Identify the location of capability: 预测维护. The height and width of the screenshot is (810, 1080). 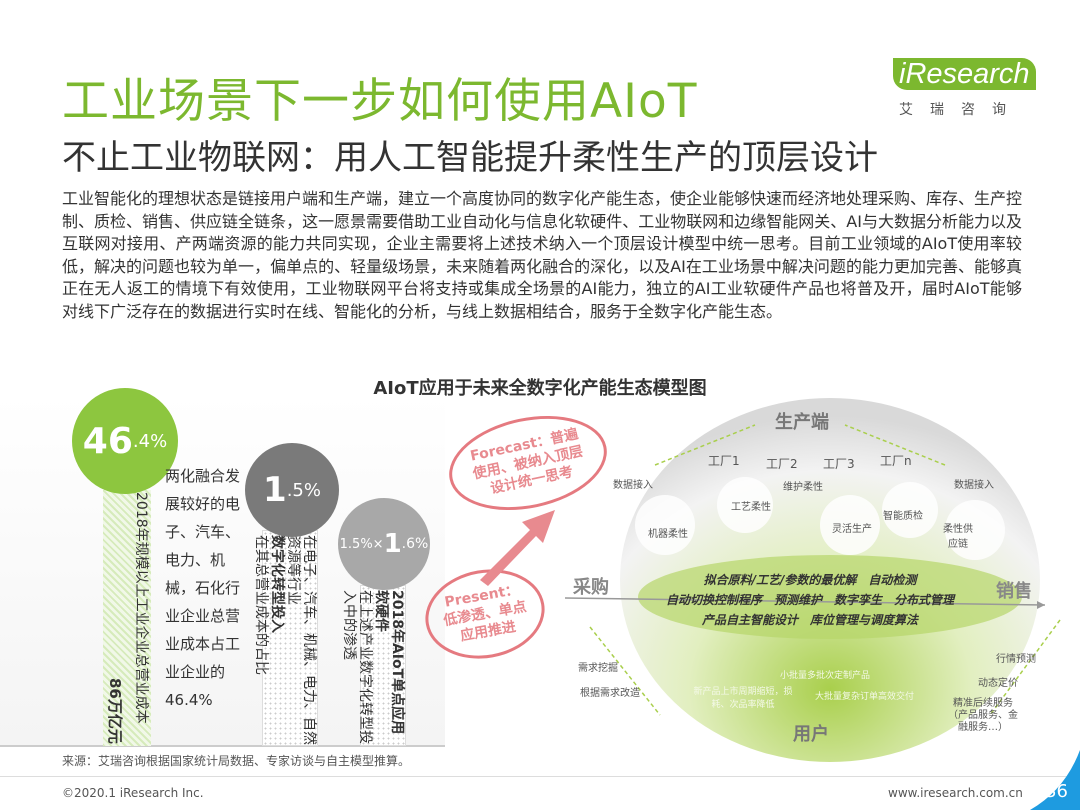
(797, 600).